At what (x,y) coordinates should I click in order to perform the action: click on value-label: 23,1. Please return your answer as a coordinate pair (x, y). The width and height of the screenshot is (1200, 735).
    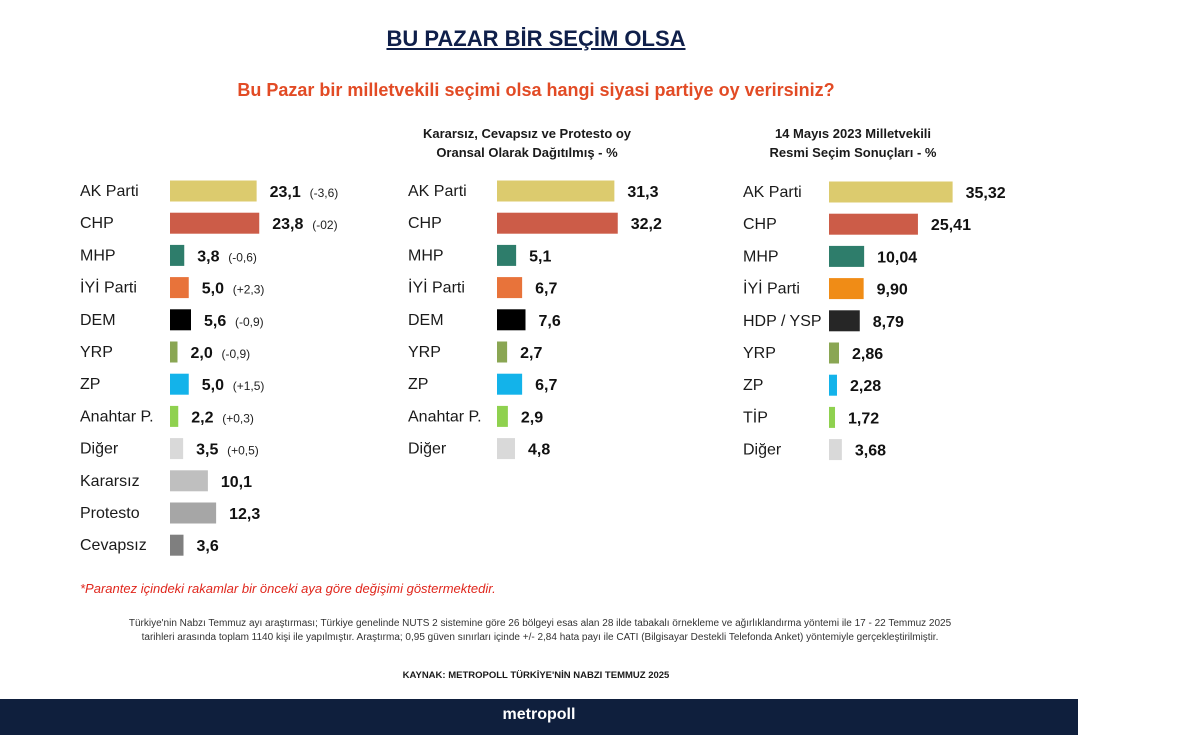
    Looking at the image, I should click on (285, 192).